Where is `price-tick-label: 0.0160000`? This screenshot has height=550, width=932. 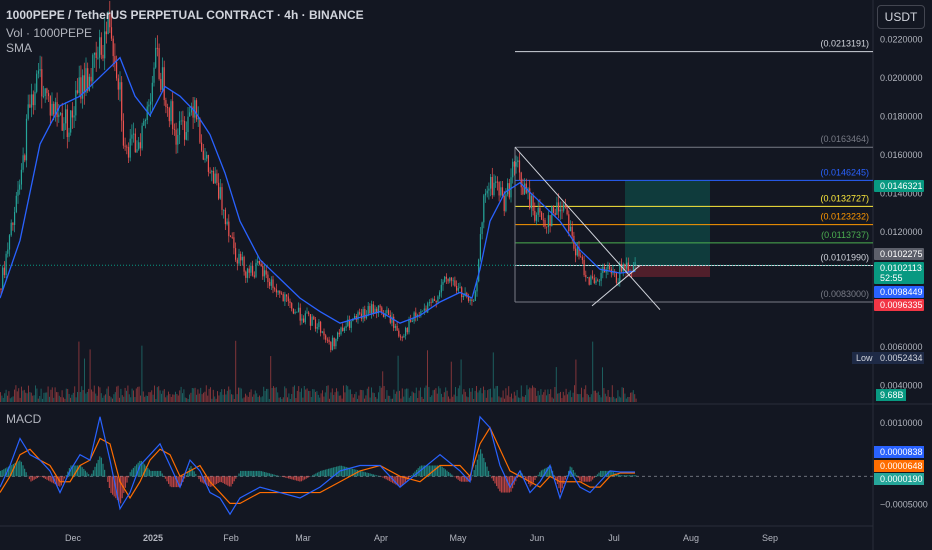
price-tick-label: 0.0160000 is located at coordinates (901, 155).